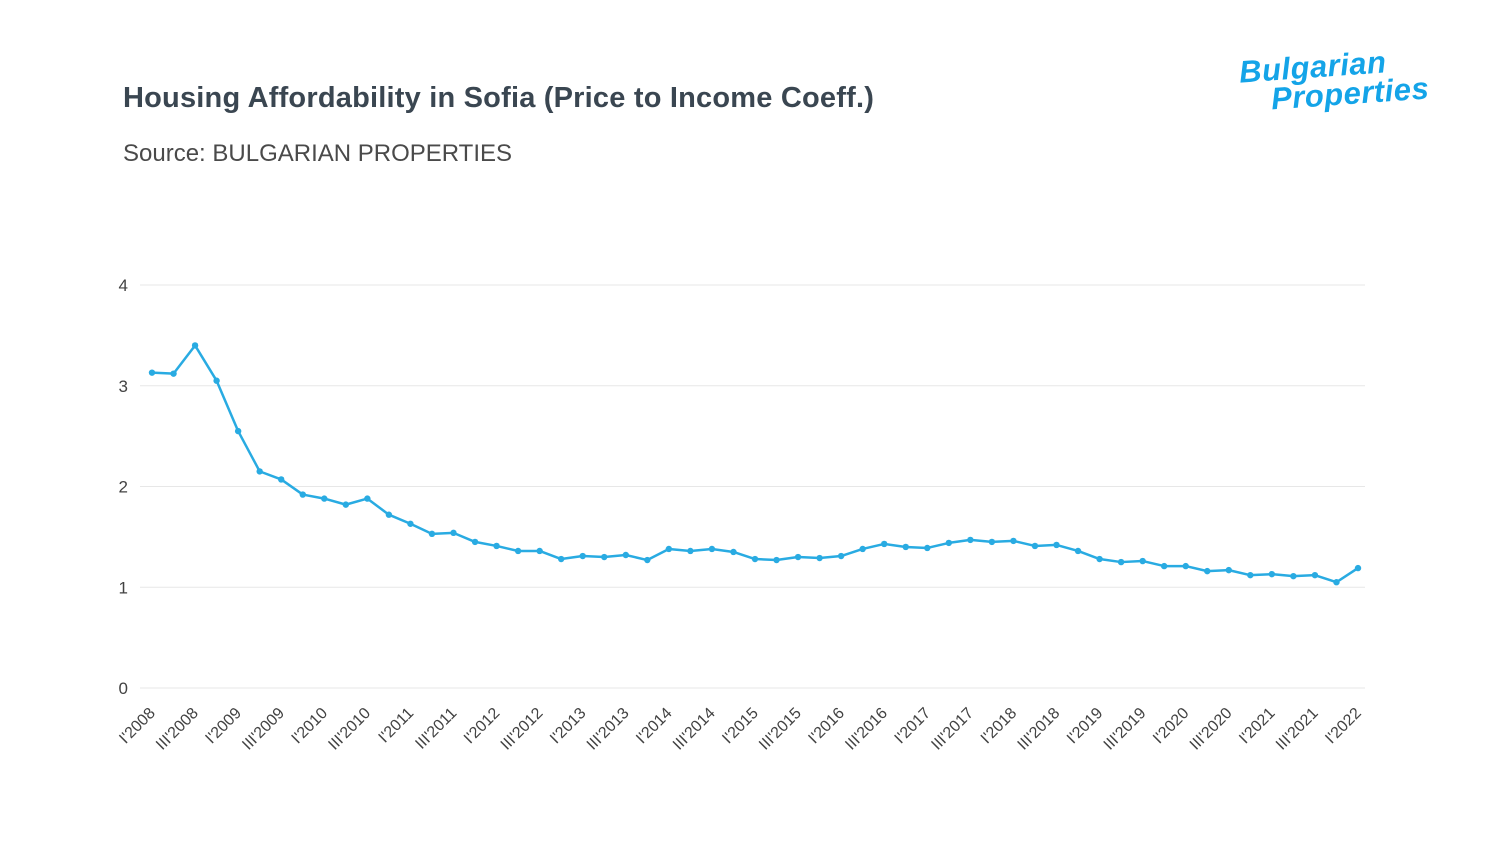  What do you see at coordinates (436, 729) in the screenshot?
I see `x-axis-tick-label: III'2011` at bounding box center [436, 729].